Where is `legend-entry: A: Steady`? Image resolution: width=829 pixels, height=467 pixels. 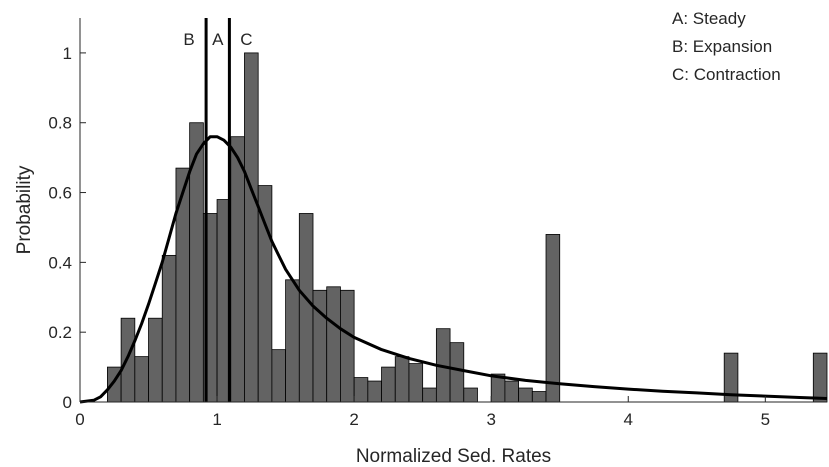
legend-entry: A: Steady is located at coordinates (709, 18).